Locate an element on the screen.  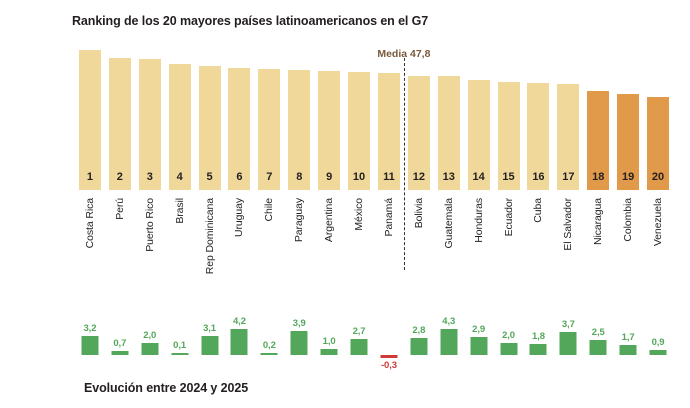
evolution-column: 2,5 is located at coordinates (598, 337).